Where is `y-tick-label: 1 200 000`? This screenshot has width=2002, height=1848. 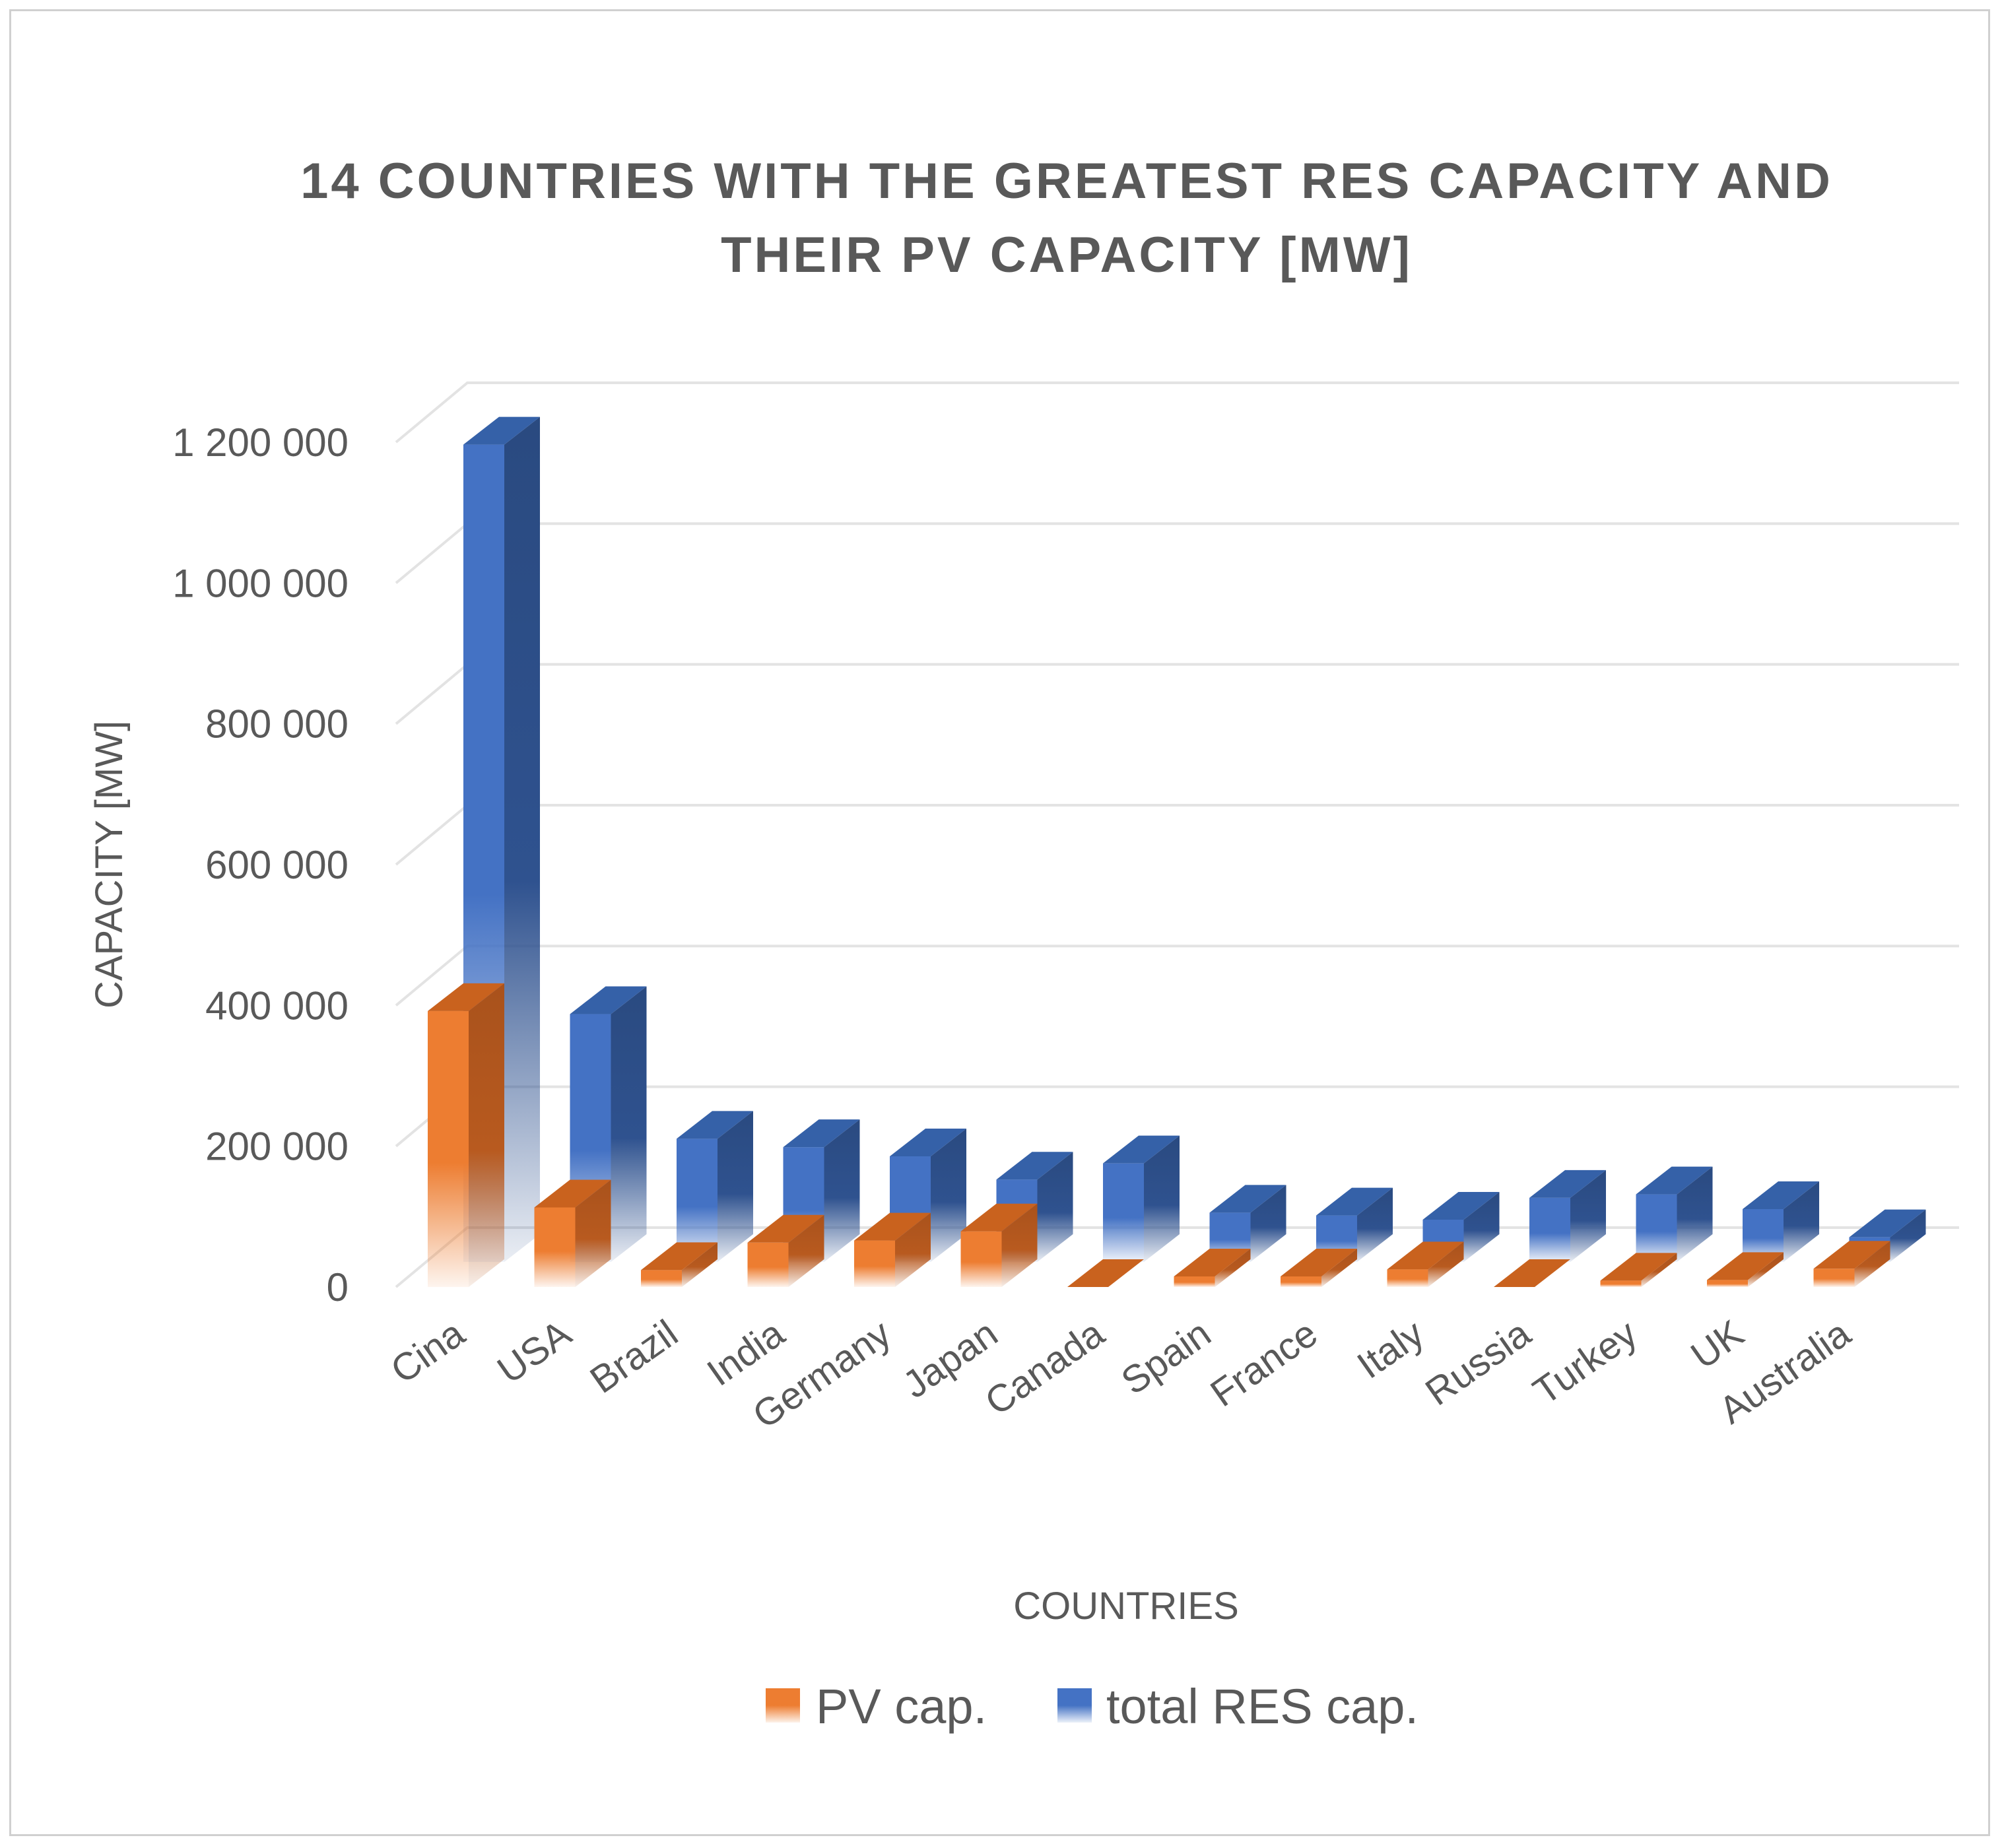
y-tick-label: 1 200 000 is located at coordinates (260, 443).